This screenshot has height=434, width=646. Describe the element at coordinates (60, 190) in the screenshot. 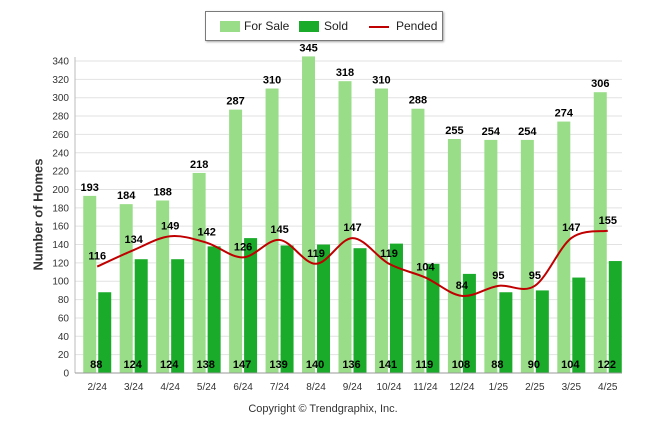

I see `y-tick-label: 200` at that location.